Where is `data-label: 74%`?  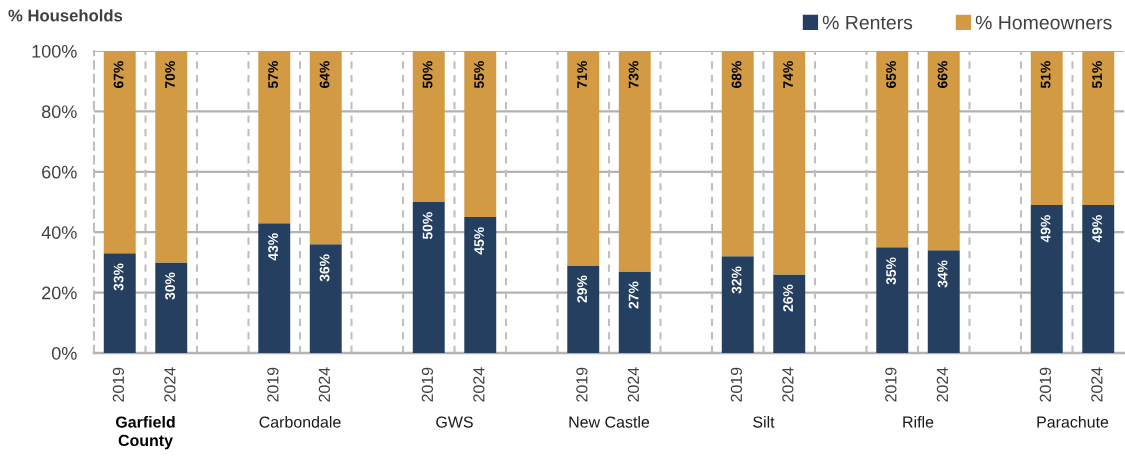
data-label: 74% is located at coordinates (788, 74).